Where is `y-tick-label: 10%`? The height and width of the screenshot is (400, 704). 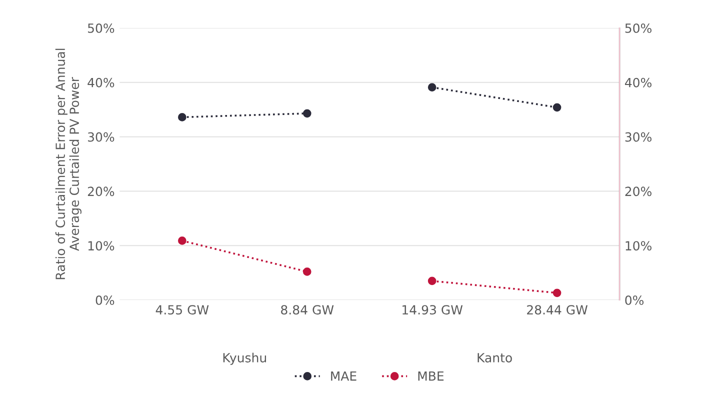
y-tick-label: 10% is located at coordinates (101, 246).